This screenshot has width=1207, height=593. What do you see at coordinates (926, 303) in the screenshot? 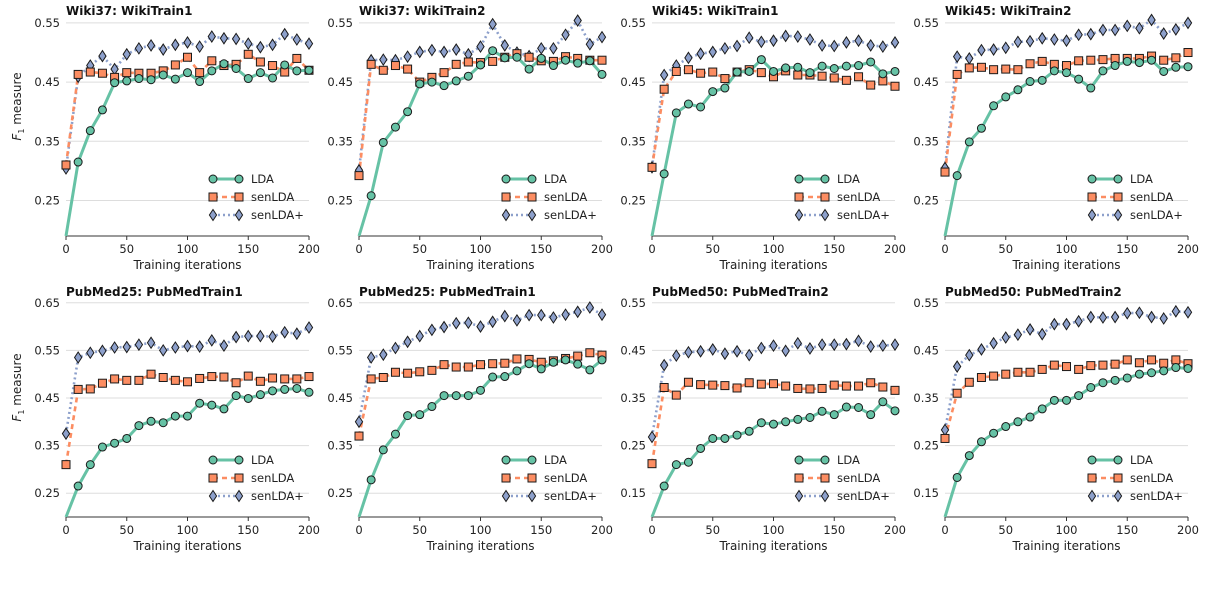
I see `y-tick-label: 0.55` at bounding box center [926, 303].